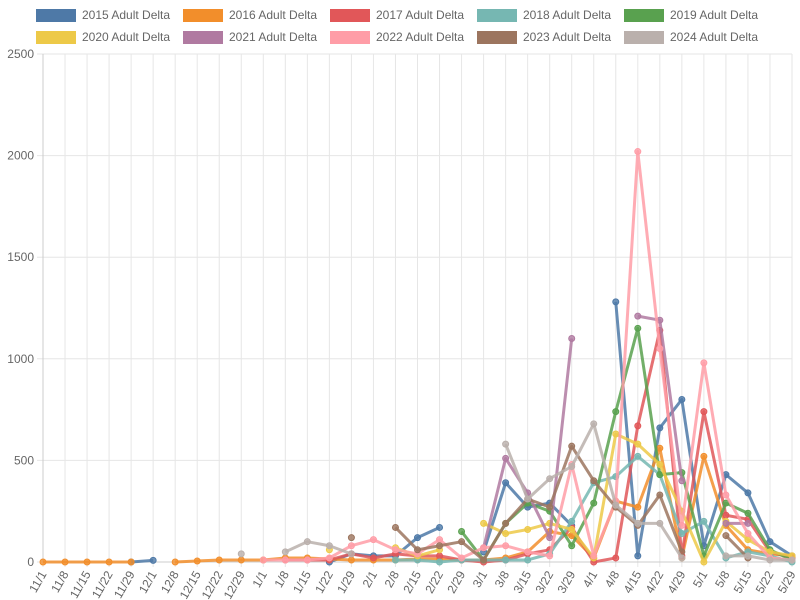  Describe the element at coordinates (544, 37) in the screenshot. I see `legend-item: 2023 Adult Delta` at that location.